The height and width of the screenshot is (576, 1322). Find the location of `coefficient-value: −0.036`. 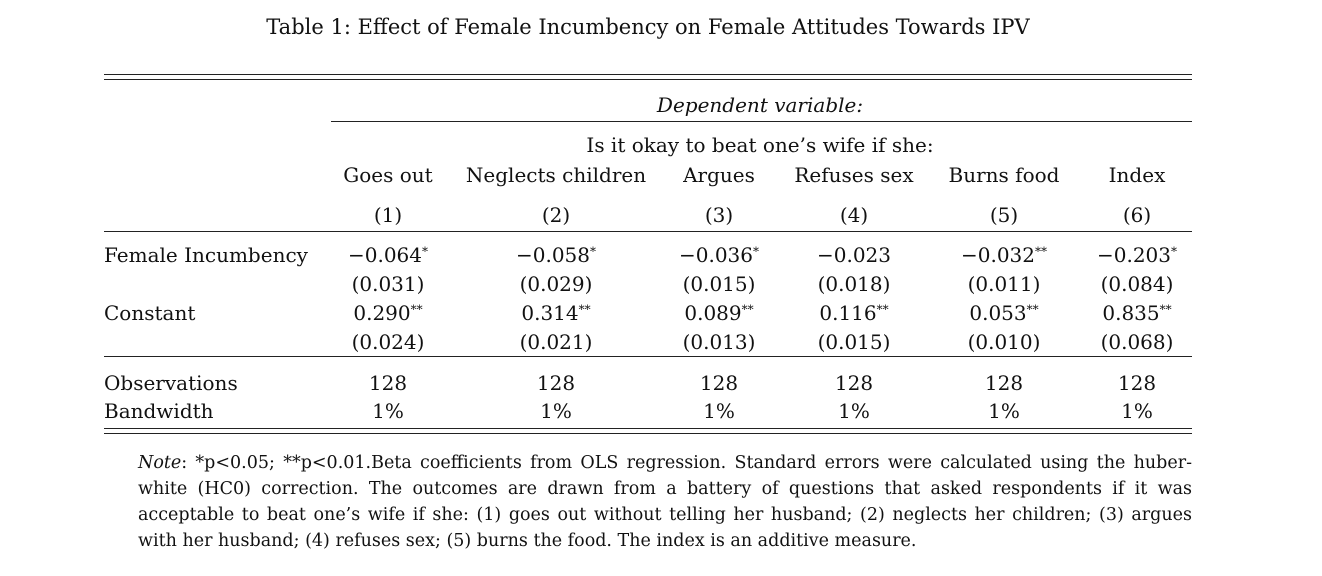

coefficient-value: −0.036 is located at coordinates (716, 255).